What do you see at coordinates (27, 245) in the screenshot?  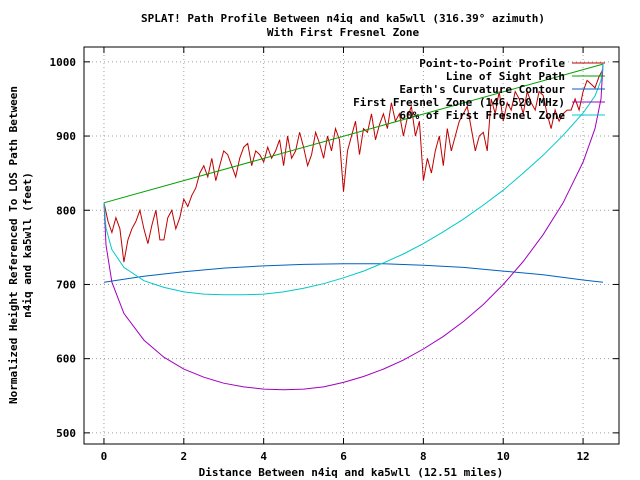 I see `y-axis-label-line2: n4iq and ka5wll (feet)` at bounding box center [27, 245].